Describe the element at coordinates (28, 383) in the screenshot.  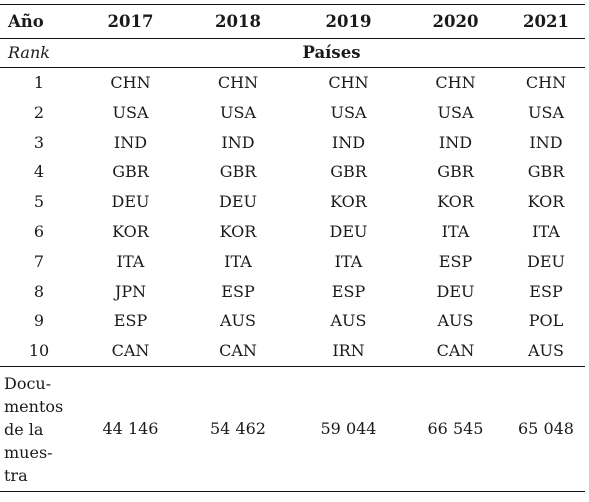
I see `documents-label-line: Docu-` at that location.